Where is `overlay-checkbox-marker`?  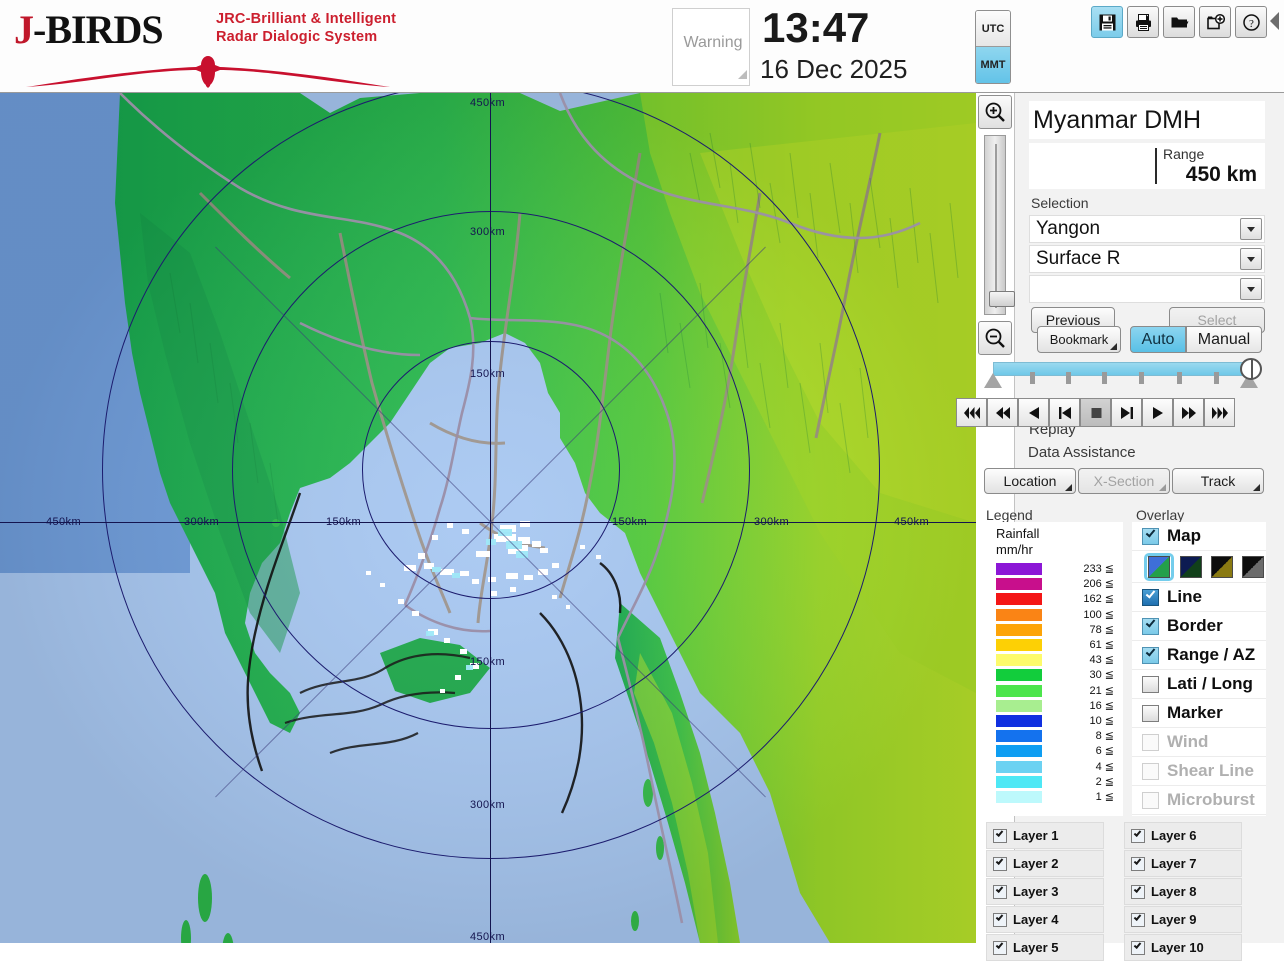 overlay-checkbox-marker is located at coordinates (1150, 713).